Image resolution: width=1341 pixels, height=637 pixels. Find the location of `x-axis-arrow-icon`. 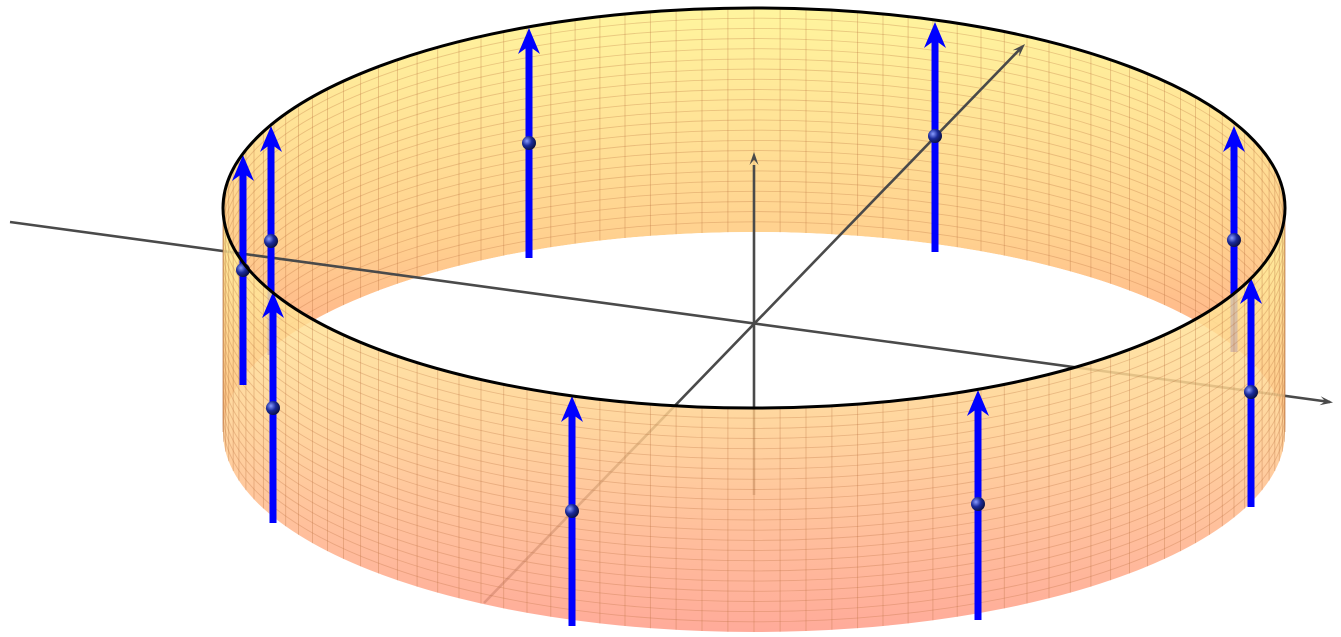

x-axis-arrow-icon is located at coordinates (1326, 401).